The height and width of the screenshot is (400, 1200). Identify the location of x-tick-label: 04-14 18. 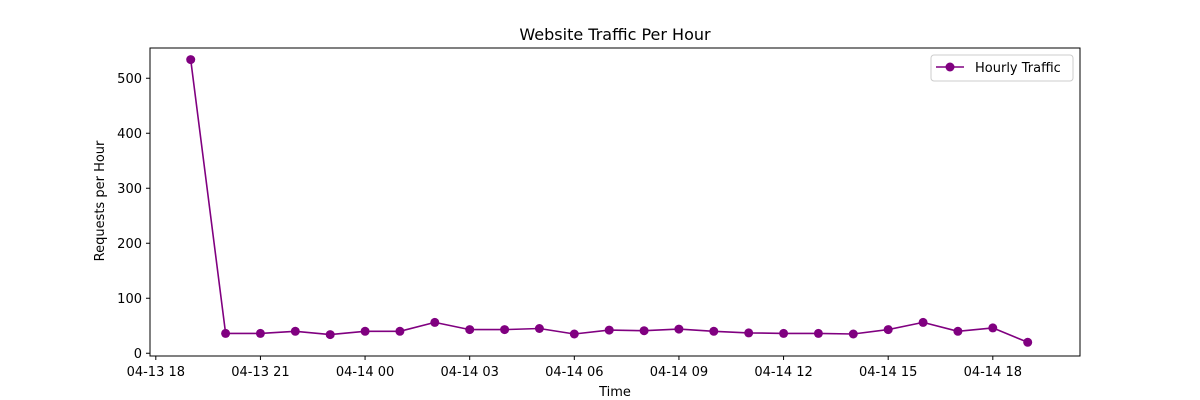
(993, 372).